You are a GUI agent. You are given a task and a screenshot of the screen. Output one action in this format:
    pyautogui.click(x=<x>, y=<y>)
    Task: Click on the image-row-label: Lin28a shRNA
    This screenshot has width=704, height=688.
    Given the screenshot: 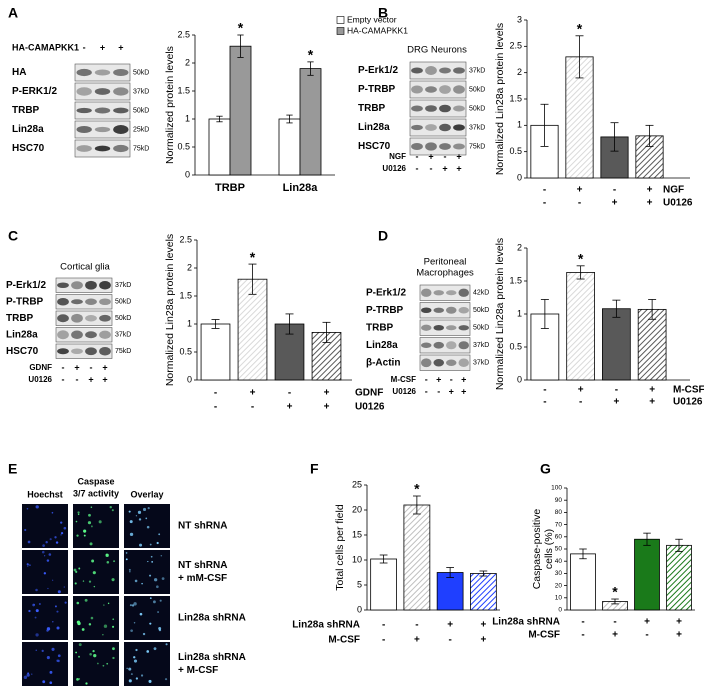 What is the action you would take?
    pyautogui.click(x=212, y=657)
    